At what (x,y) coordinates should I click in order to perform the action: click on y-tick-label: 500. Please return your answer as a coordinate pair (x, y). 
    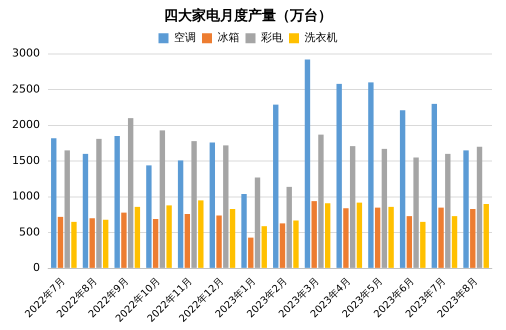
    Looking at the image, I should click on (29, 231).